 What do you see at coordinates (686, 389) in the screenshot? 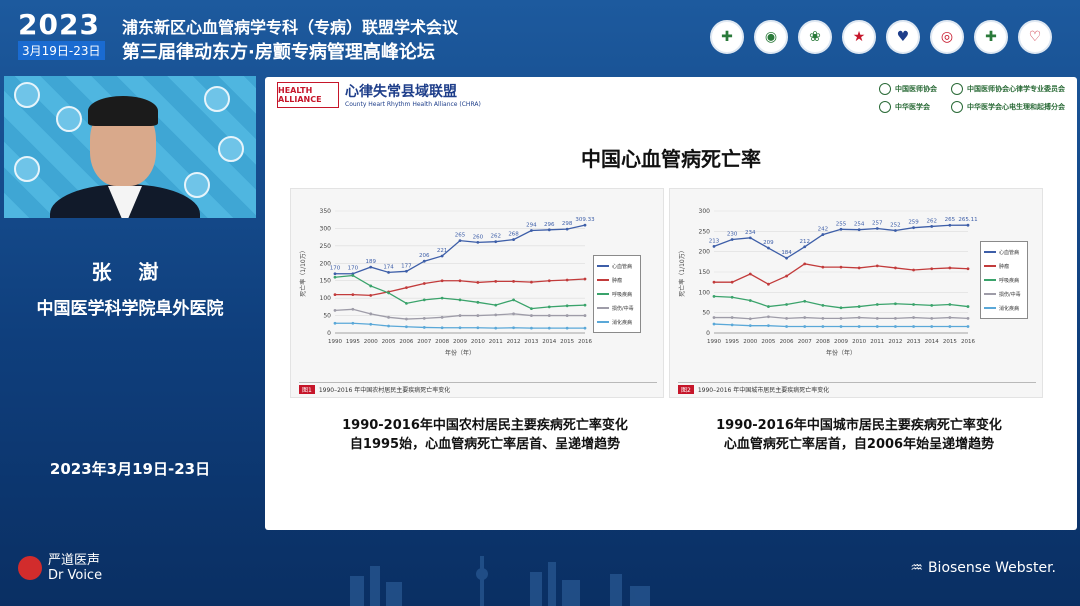
I see `figure-number: 图2` at bounding box center [686, 389].